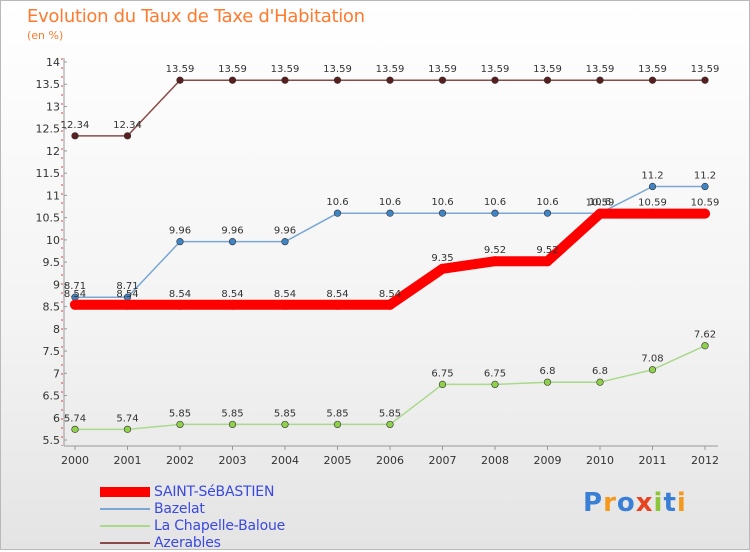 Image resolution: width=750 pixels, height=552 pixels. What do you see at coordinates (390, 108) in the screenshot?
I see `series-line` at bounding box center [390, 108].